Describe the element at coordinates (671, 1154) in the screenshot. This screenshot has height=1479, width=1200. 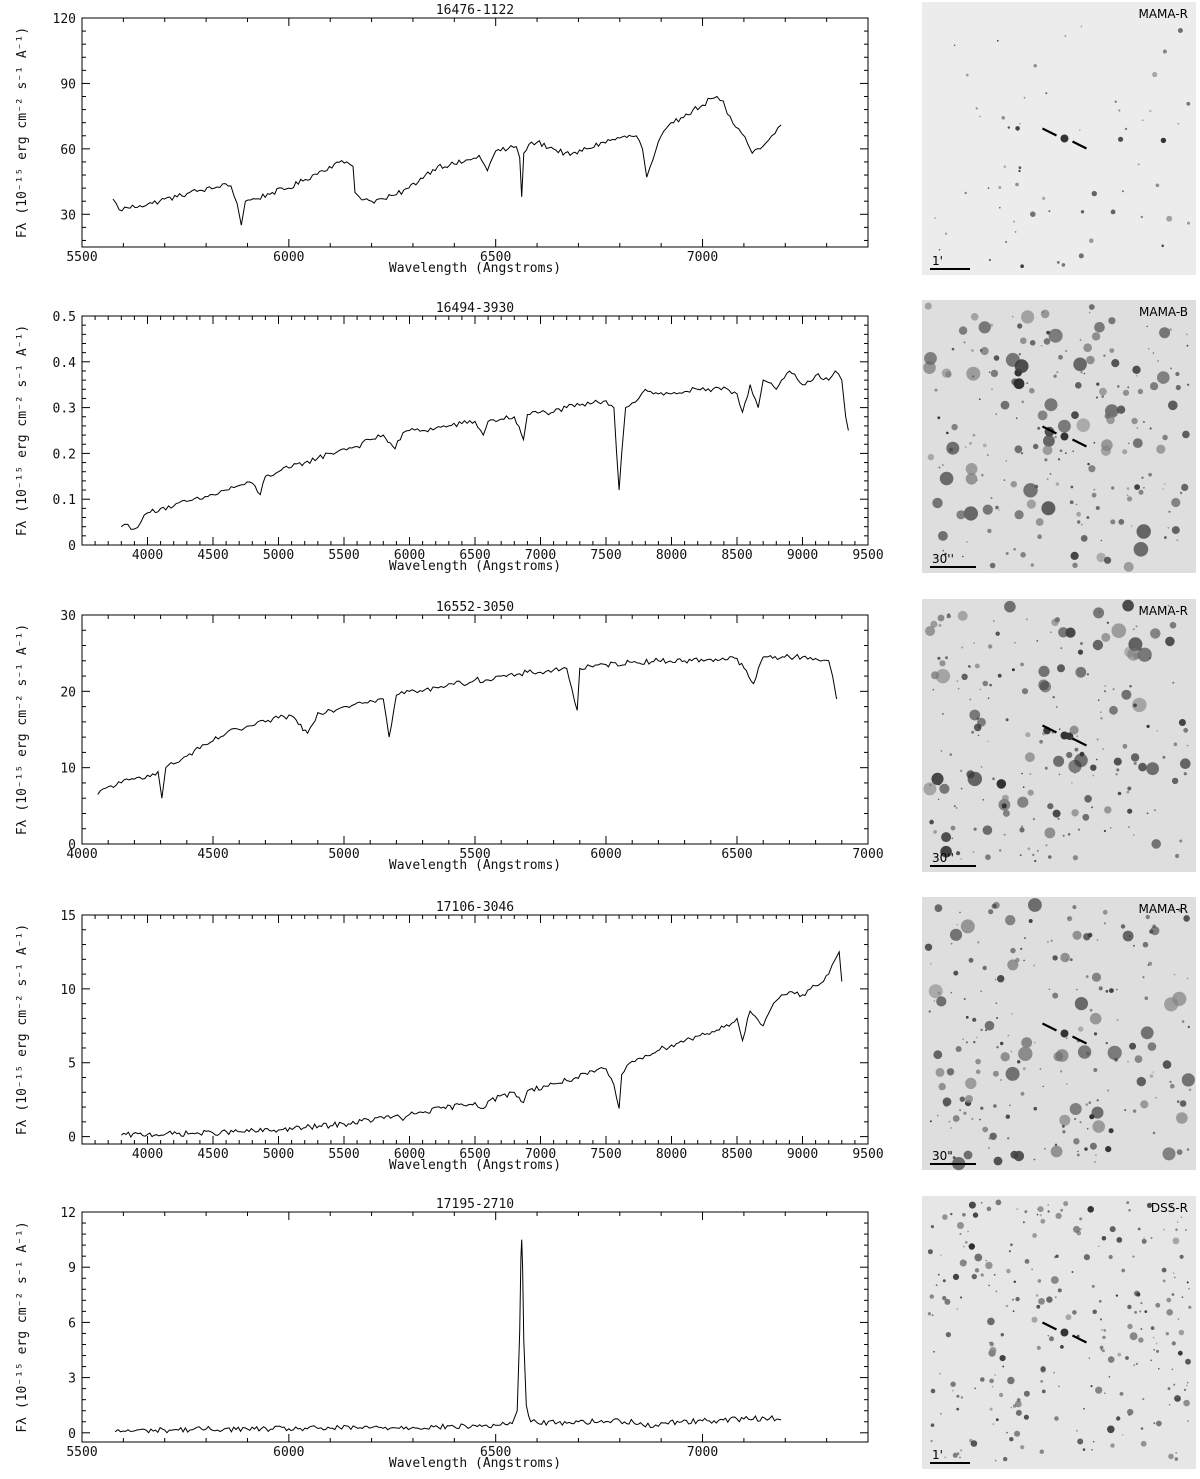
I see `x-tick-label: 8000` at that location.